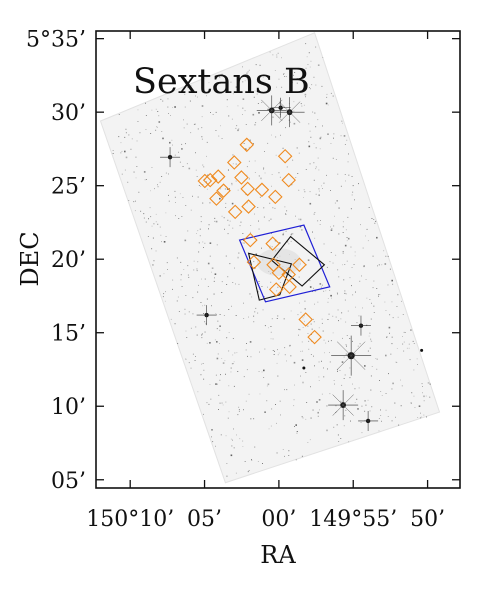 The width and height of the screenshot is (483, 591). I want to click on y-tick-label-3: 20’, so click(68, 260).